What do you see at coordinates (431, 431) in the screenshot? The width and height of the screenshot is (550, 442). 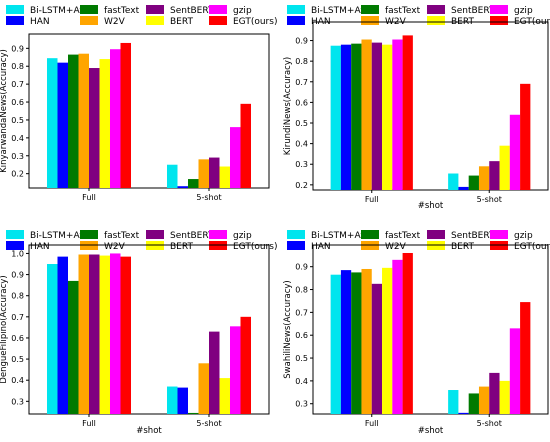 I see `x-axis-label: #shot` at bounding box center [431, 431].